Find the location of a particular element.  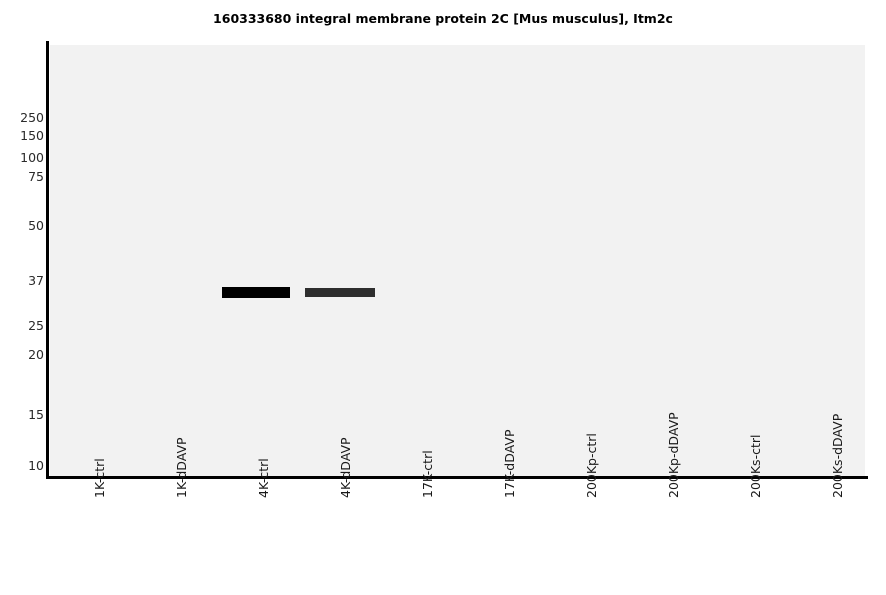

x-axis-tick-label: 4K-dDAVP is located at coordinates (345, 467).